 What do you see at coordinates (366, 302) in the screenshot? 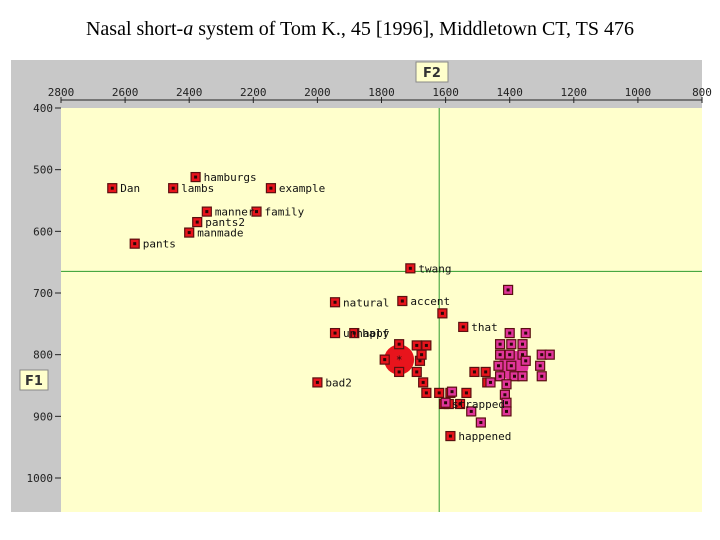
I see `point-label: natural` at bounding box center [366, 302].